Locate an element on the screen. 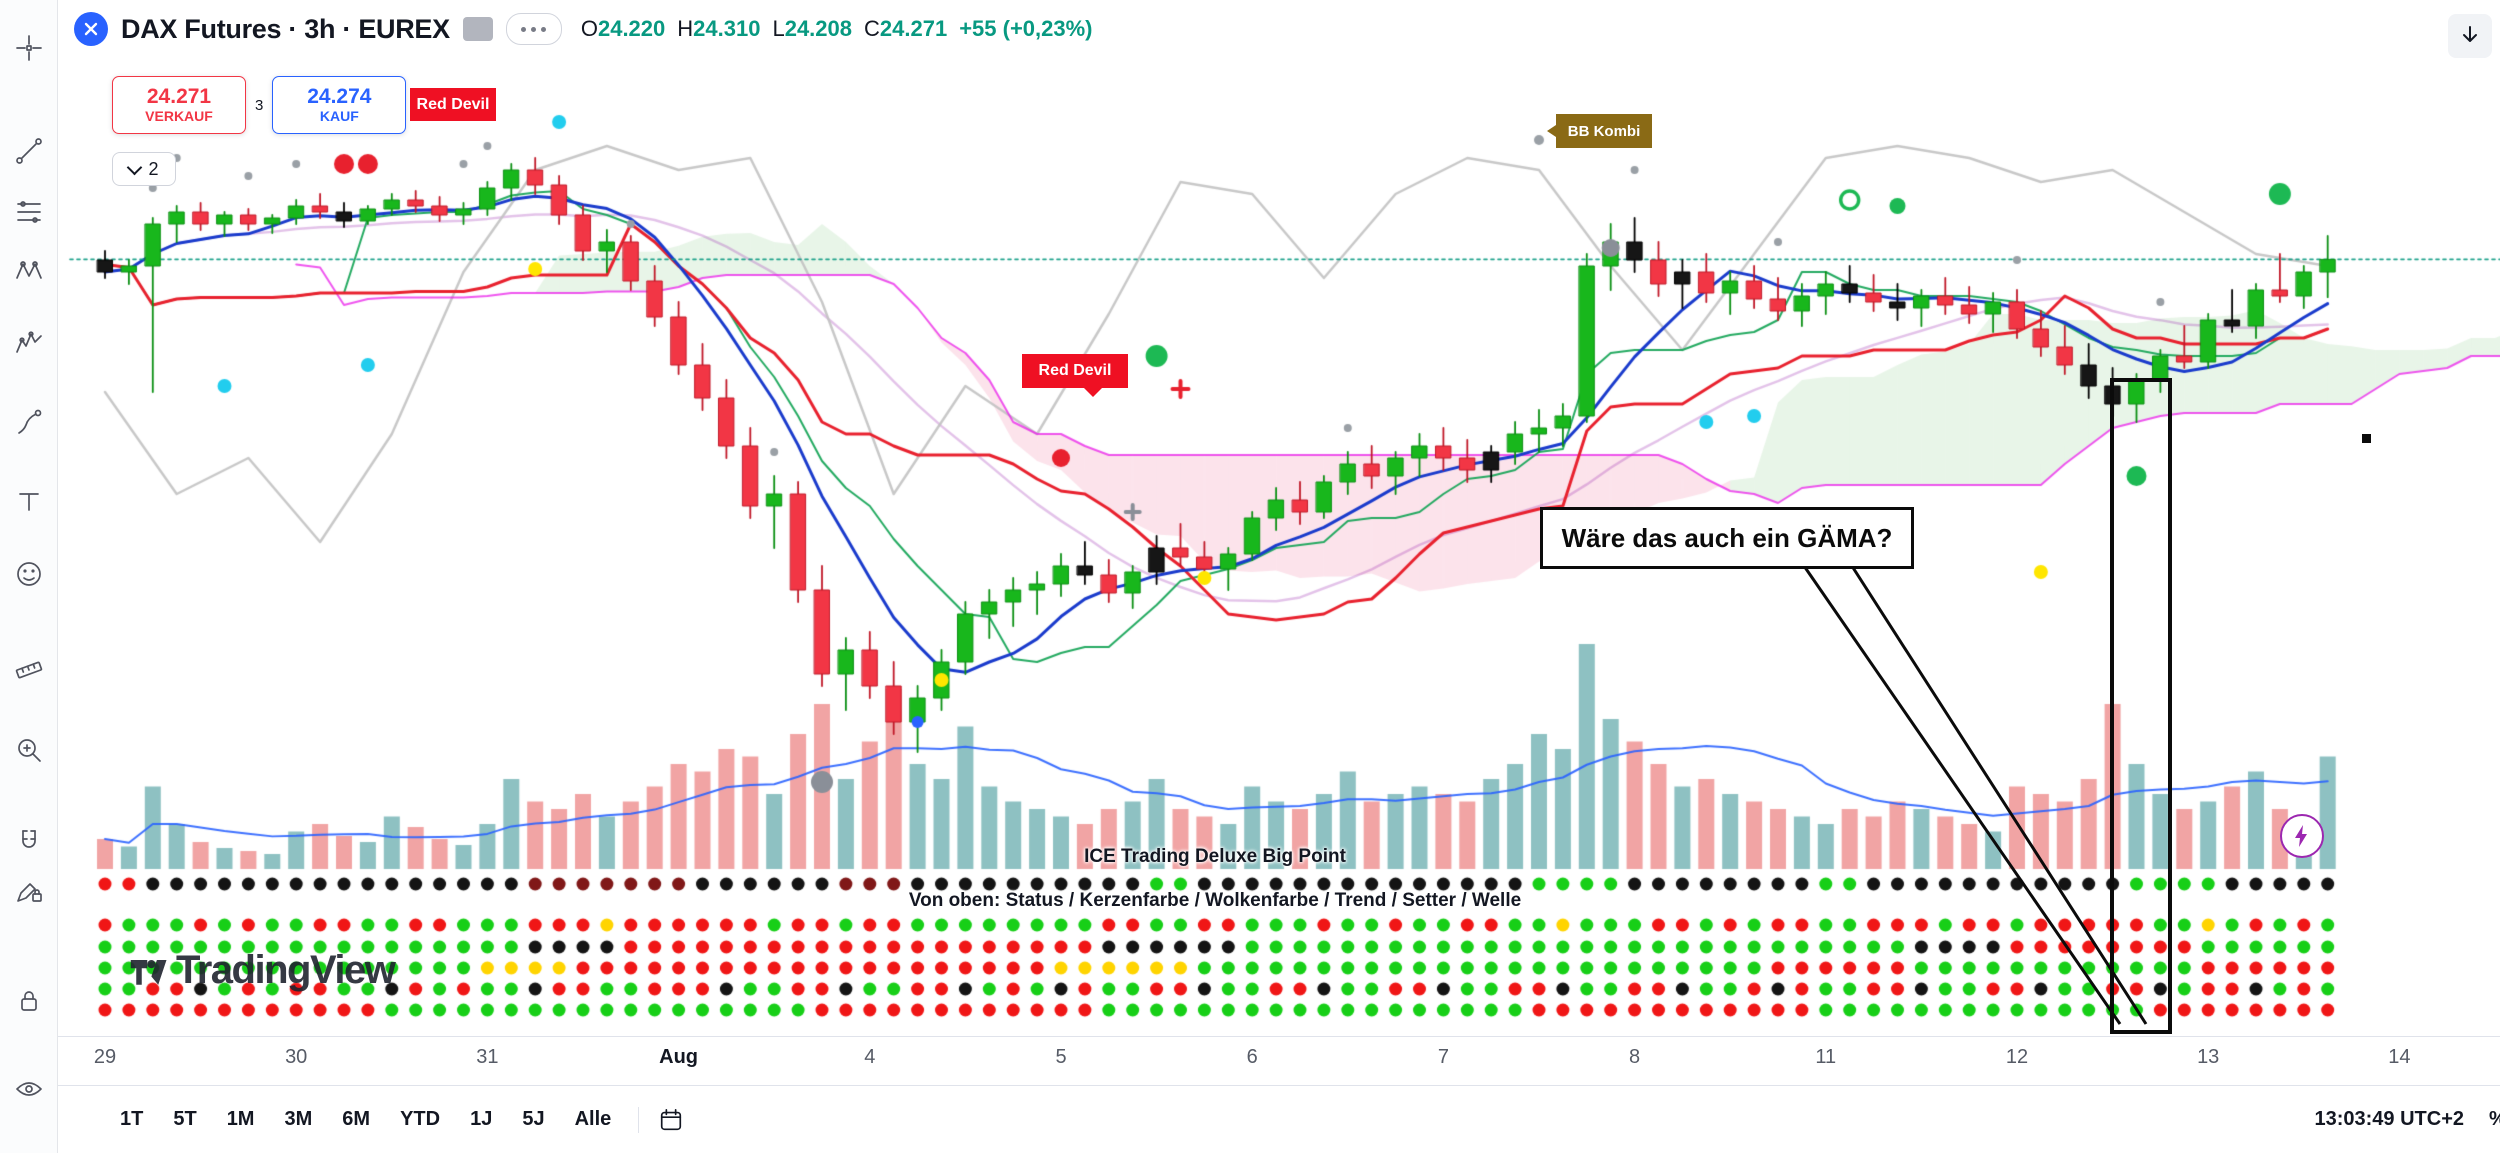  trend-line-tool-icon is located at coordinates (29, 151).